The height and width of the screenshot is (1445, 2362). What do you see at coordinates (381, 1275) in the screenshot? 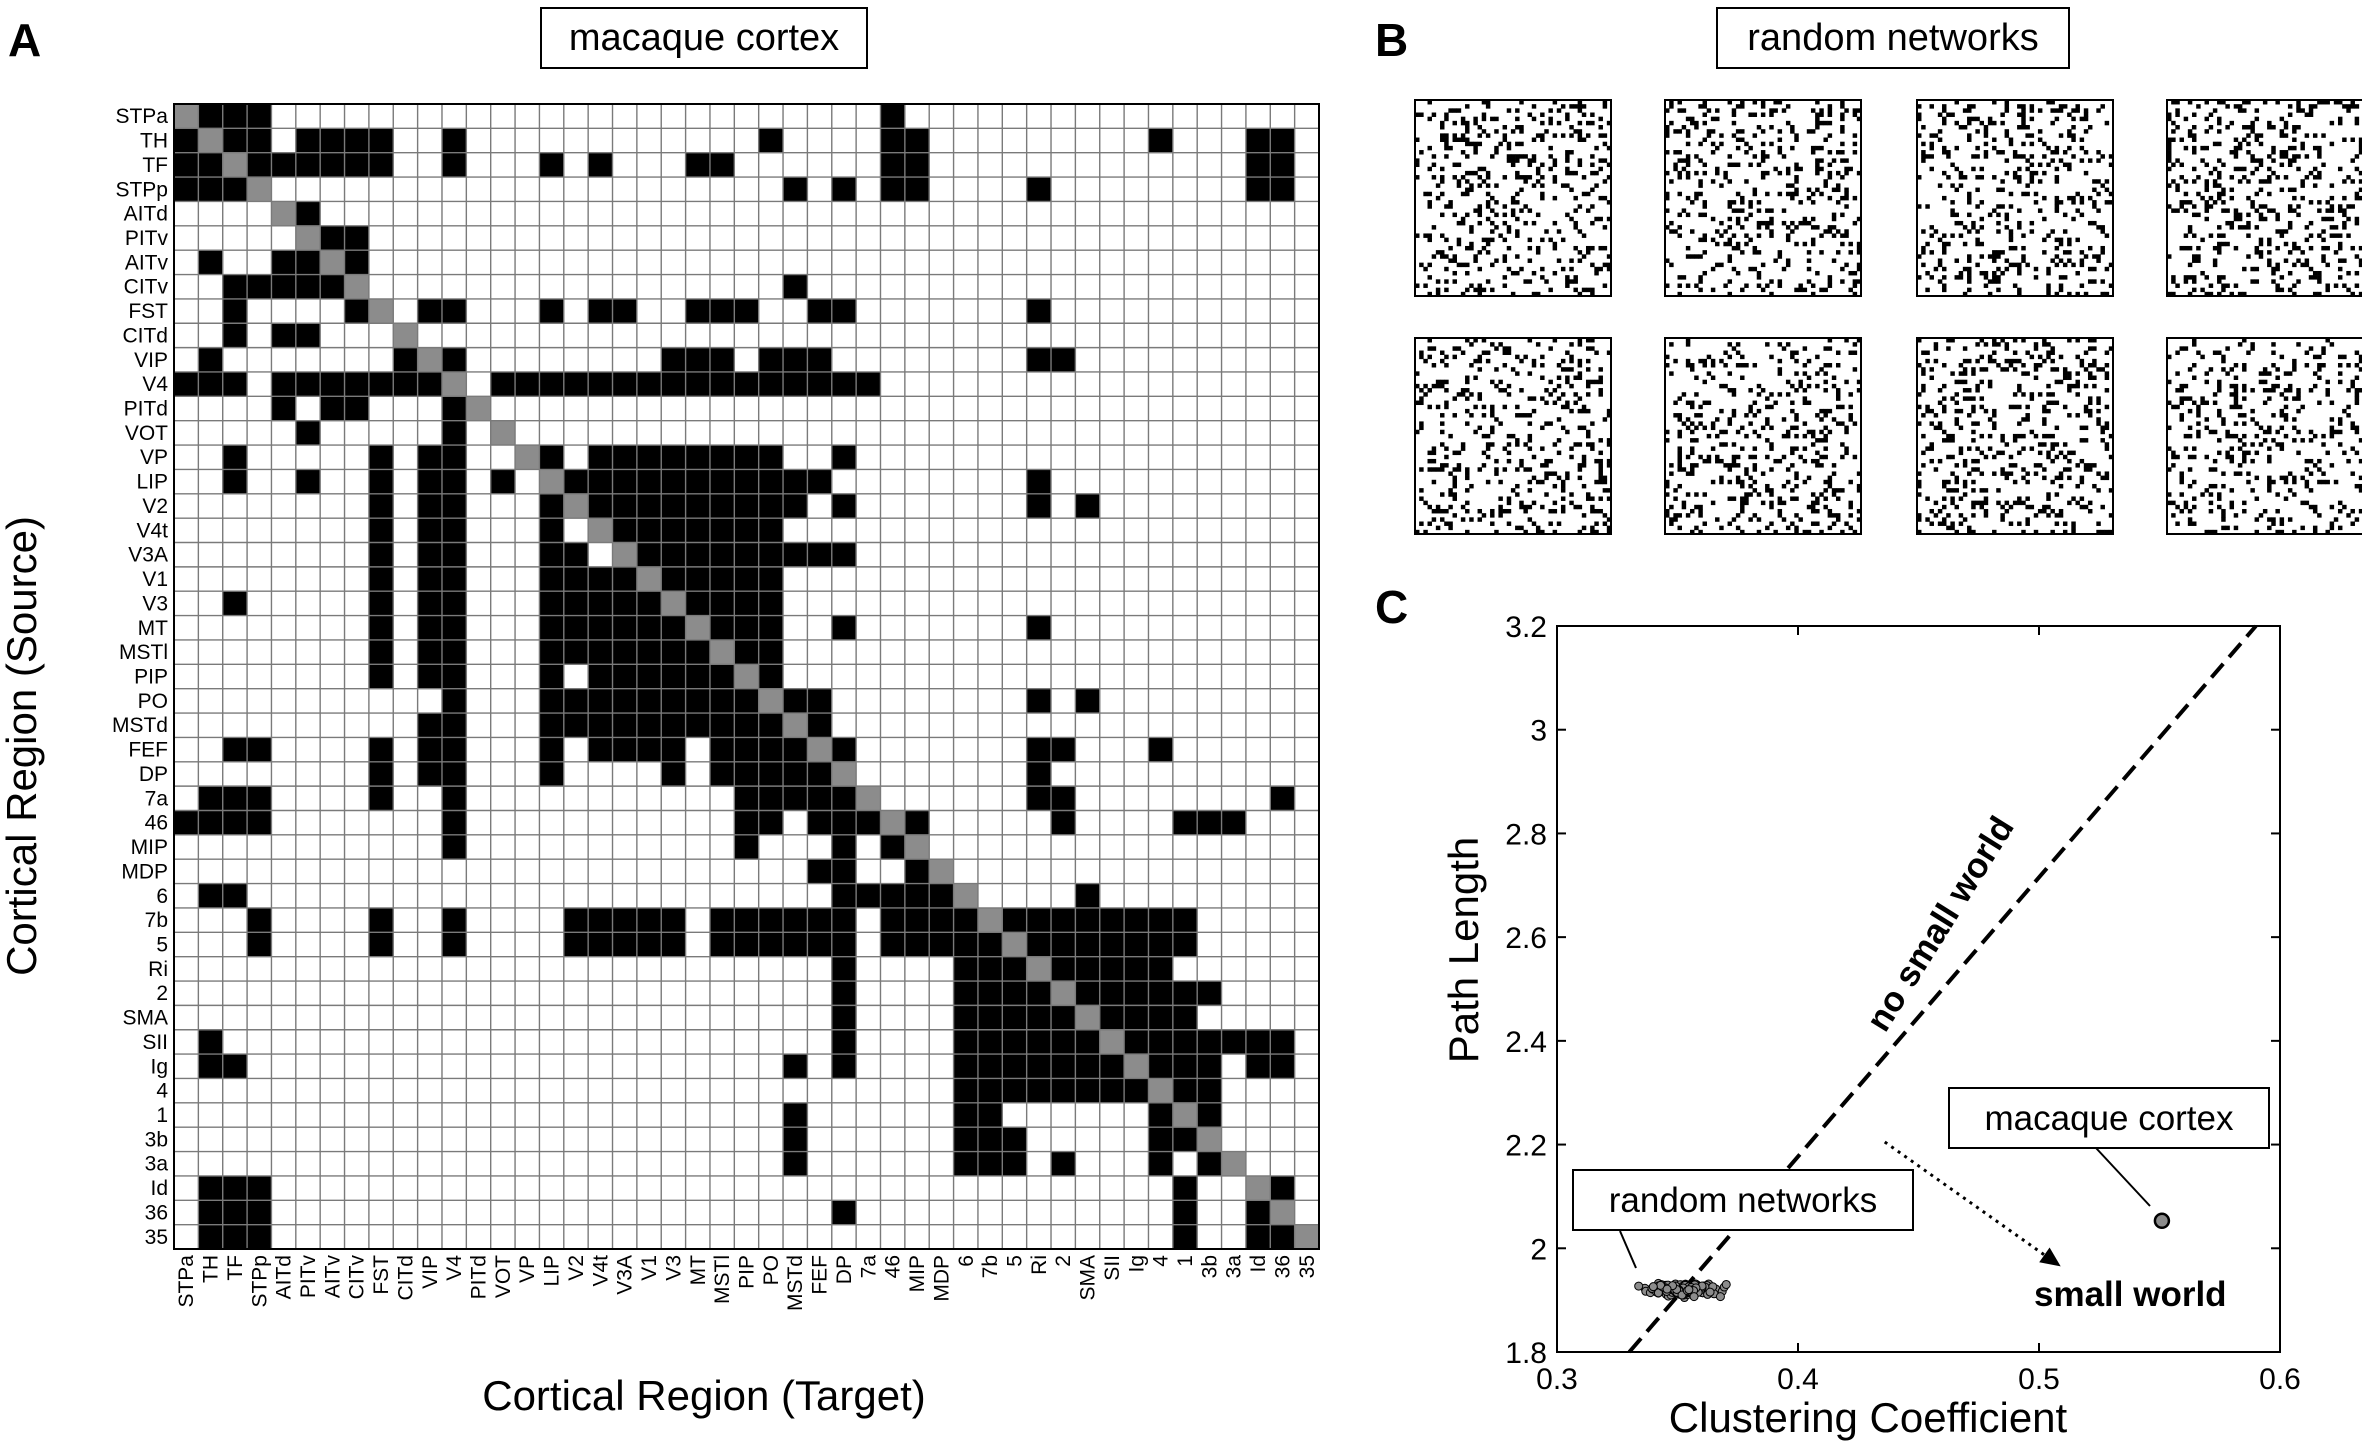
I see `matrix-col-label: FST` at bounding box center [381, 1275].